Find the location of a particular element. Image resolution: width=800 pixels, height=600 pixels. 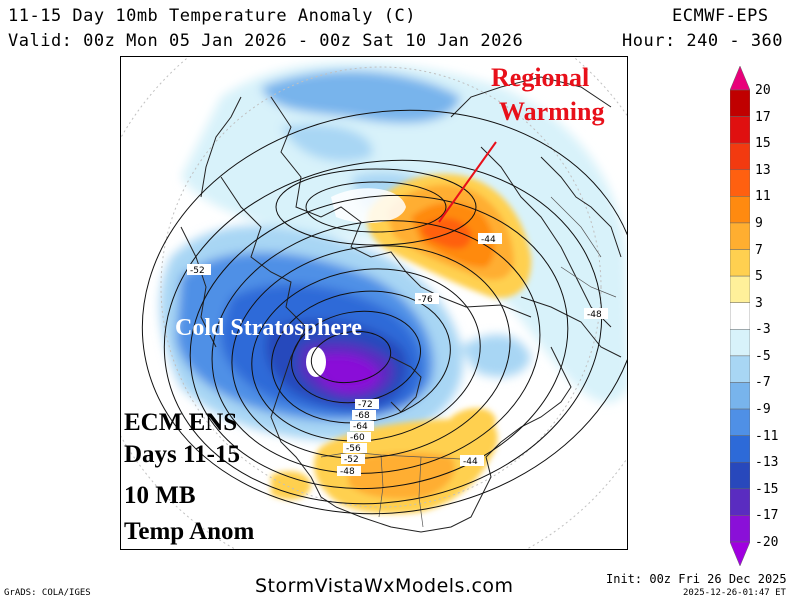

contour-label: -72 is located at coordinates (365, 405).